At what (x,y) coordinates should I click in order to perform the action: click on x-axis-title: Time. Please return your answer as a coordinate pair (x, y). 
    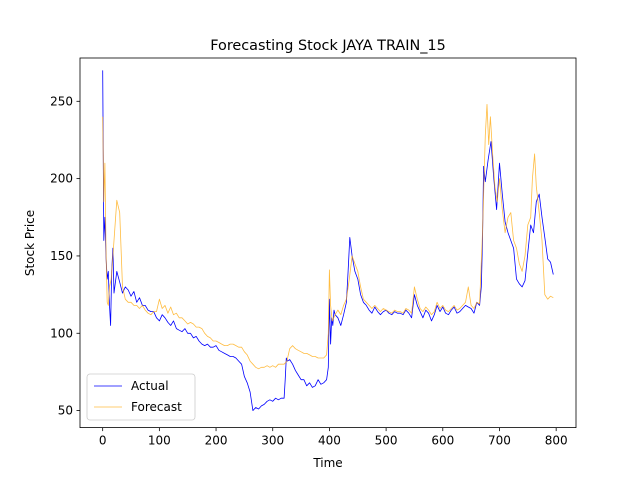
    Looking at the image, I should click on (327, 463).